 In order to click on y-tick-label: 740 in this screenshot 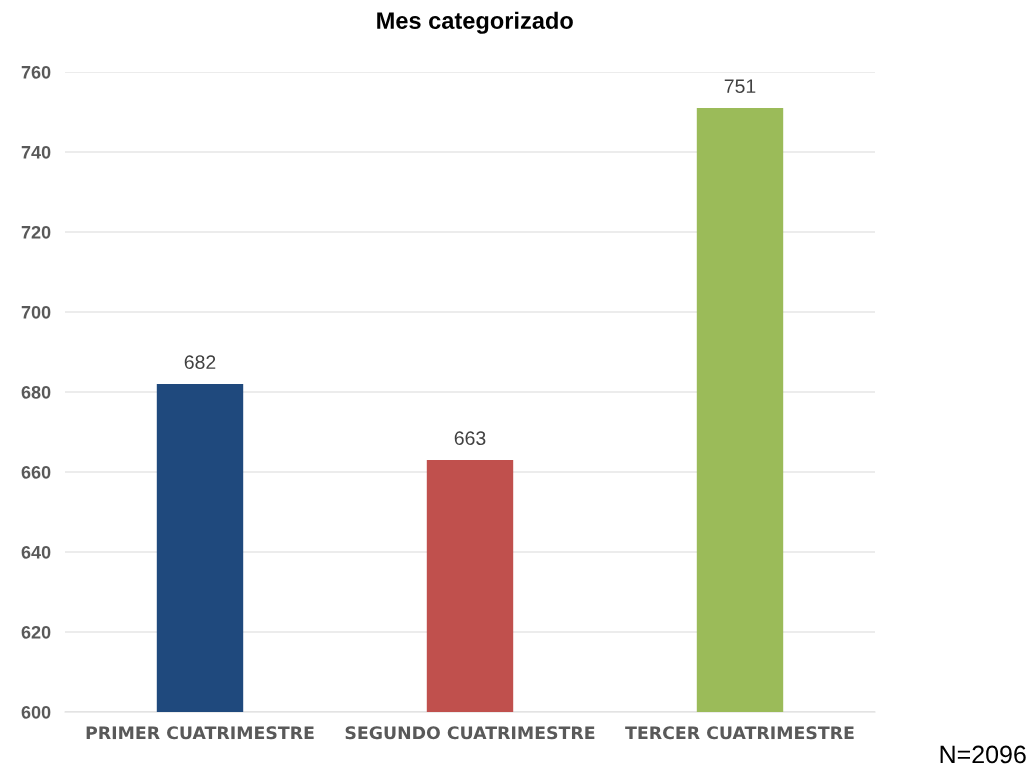, I will do `click(36, 152)`.